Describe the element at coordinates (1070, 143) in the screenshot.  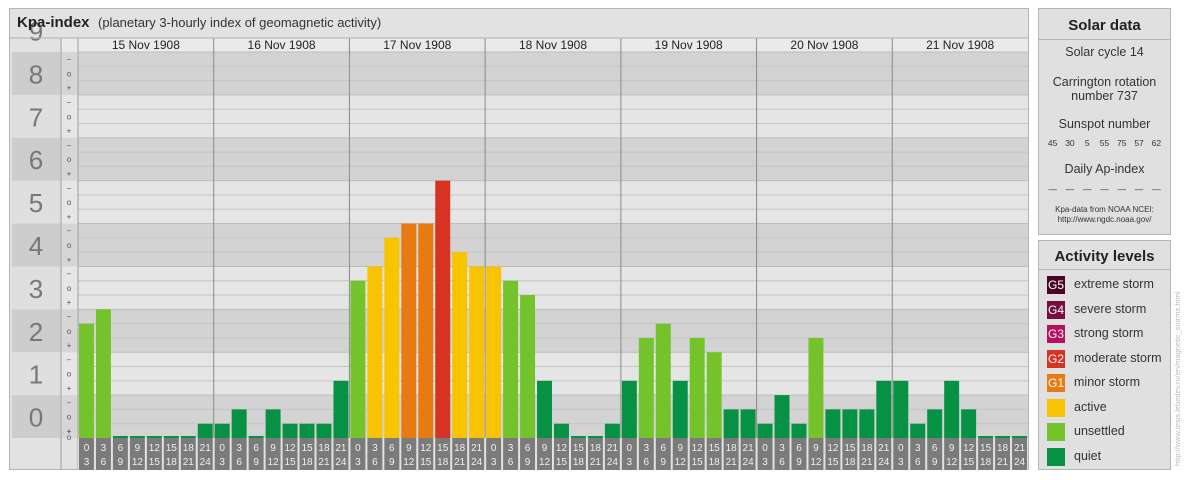
I see `sunspot-value: 30` at that location.